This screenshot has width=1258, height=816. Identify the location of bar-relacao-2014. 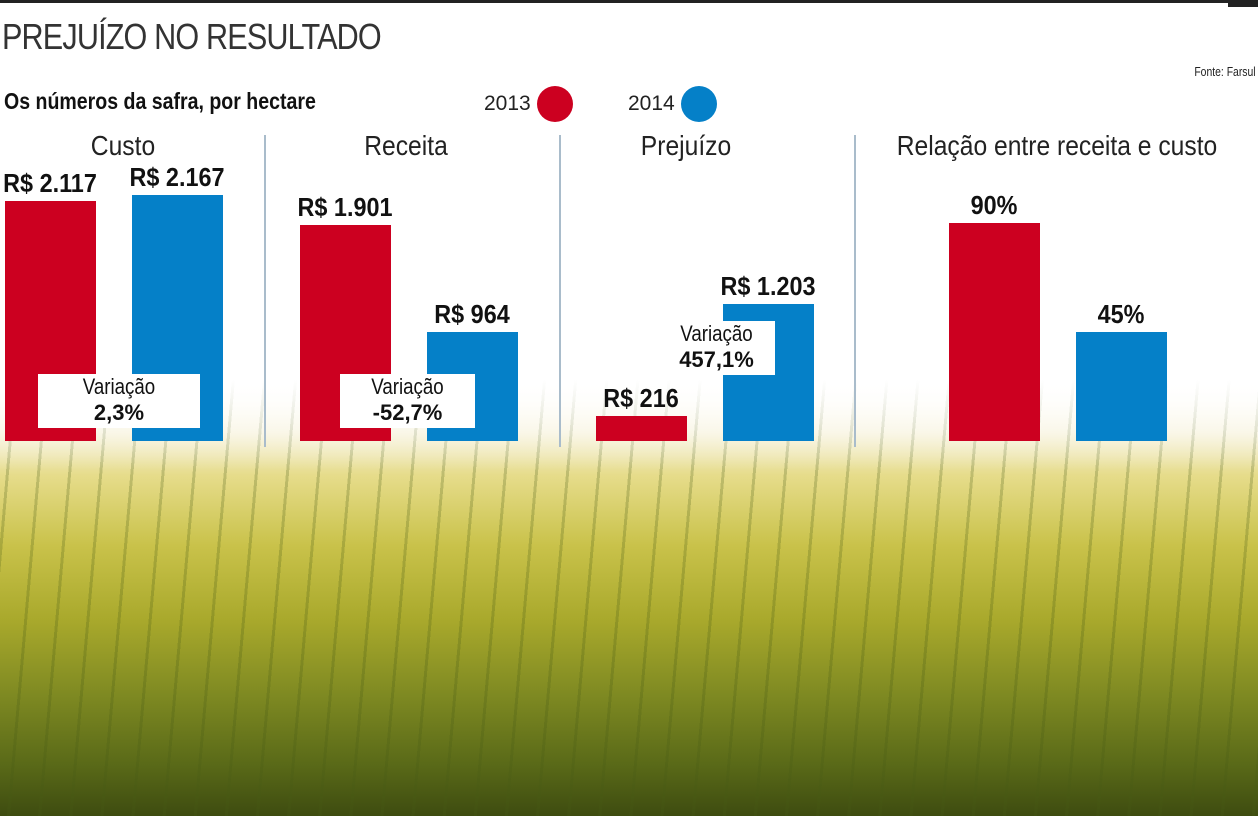
(1121, 386).